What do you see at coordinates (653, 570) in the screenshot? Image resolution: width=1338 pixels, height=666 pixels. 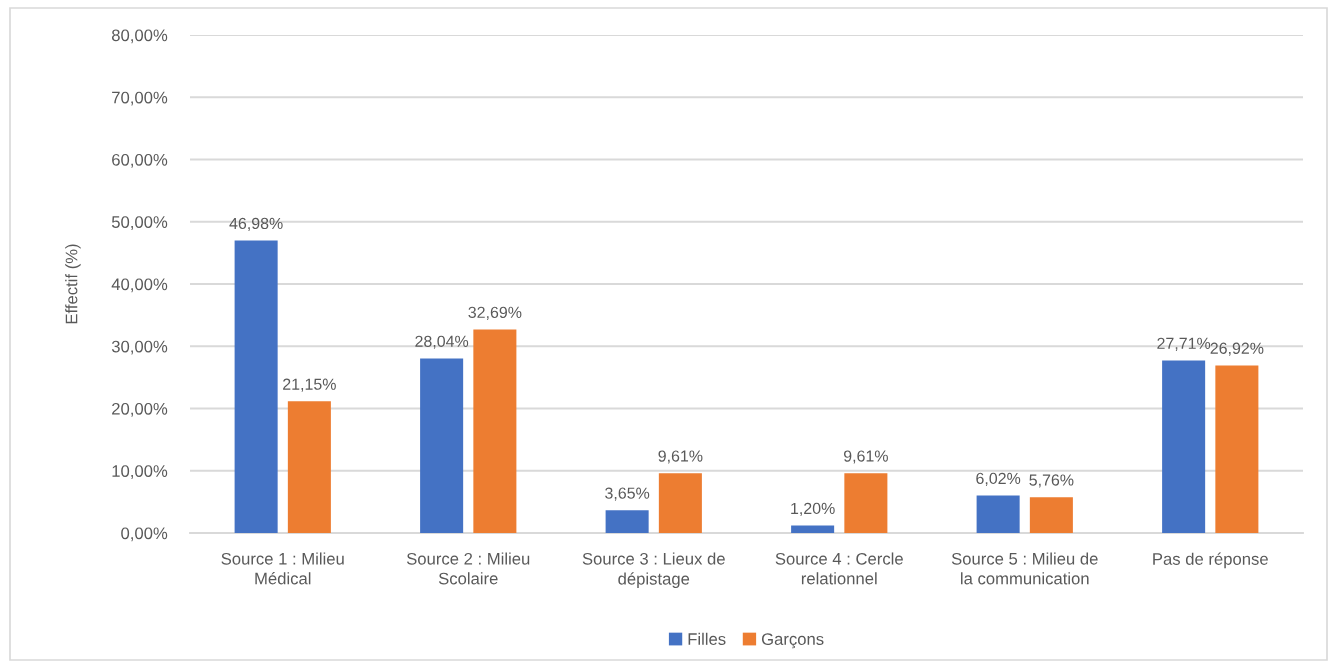 I see `x-tick-label: Source 3 : Lieux de dépistage` at bounding box center [653, 570].